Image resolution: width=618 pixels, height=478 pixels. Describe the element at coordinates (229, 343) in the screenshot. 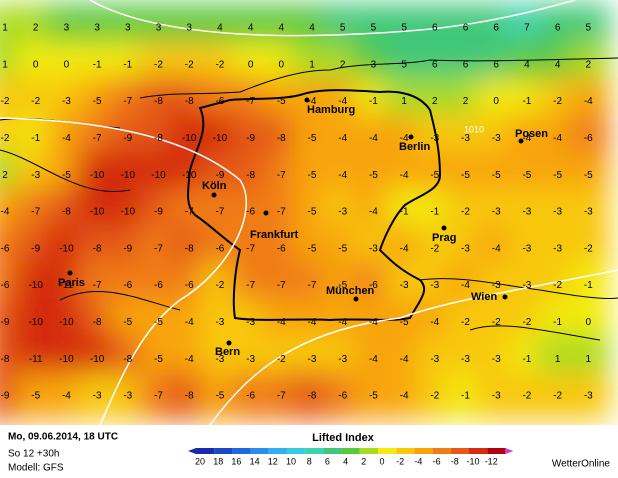

I see `city-dot` at that location.